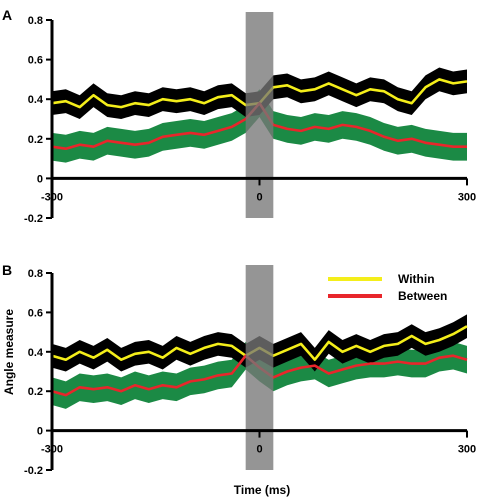 Image resolution: width=490 pixels, height=498 pixels. I want to click on panel-a-label: A, so click(7, 15).